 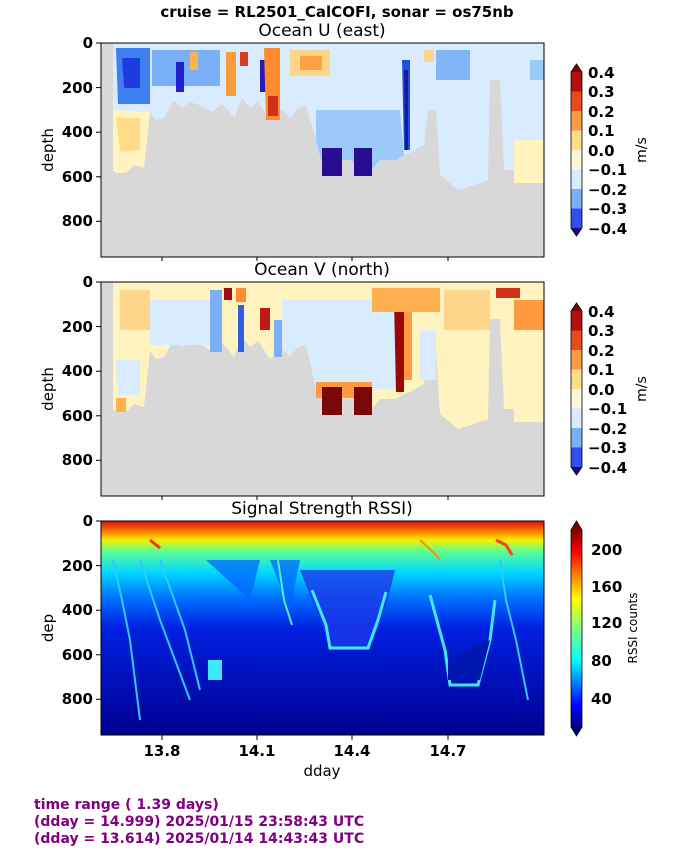 I want to click on panel-rssi-patch-cyan, so click(x=215, y=670).